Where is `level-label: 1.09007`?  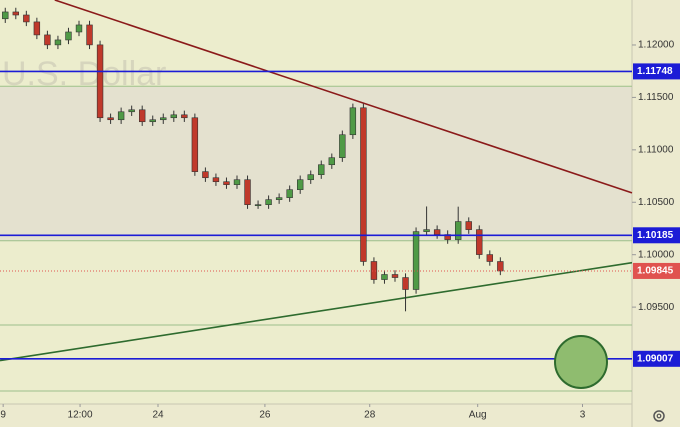 level-label: 1.09007 is located at coordinates (655, 358).